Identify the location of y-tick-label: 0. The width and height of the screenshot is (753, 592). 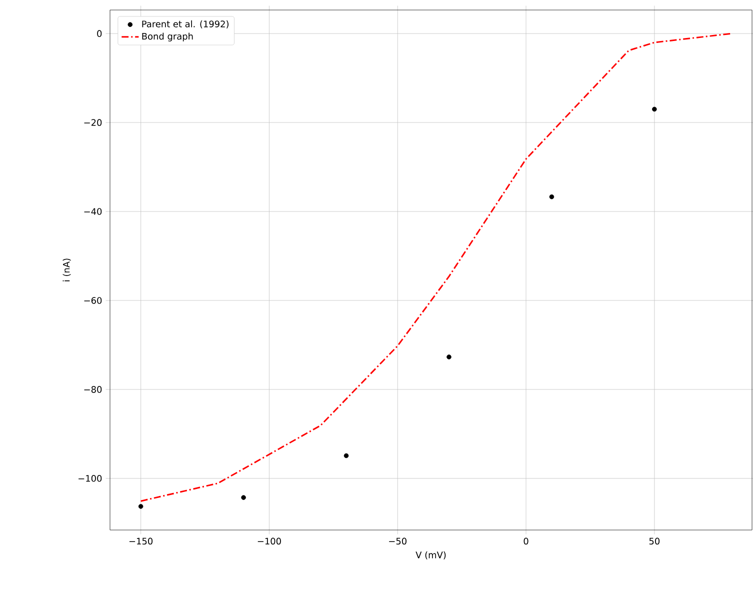
(99, 33).